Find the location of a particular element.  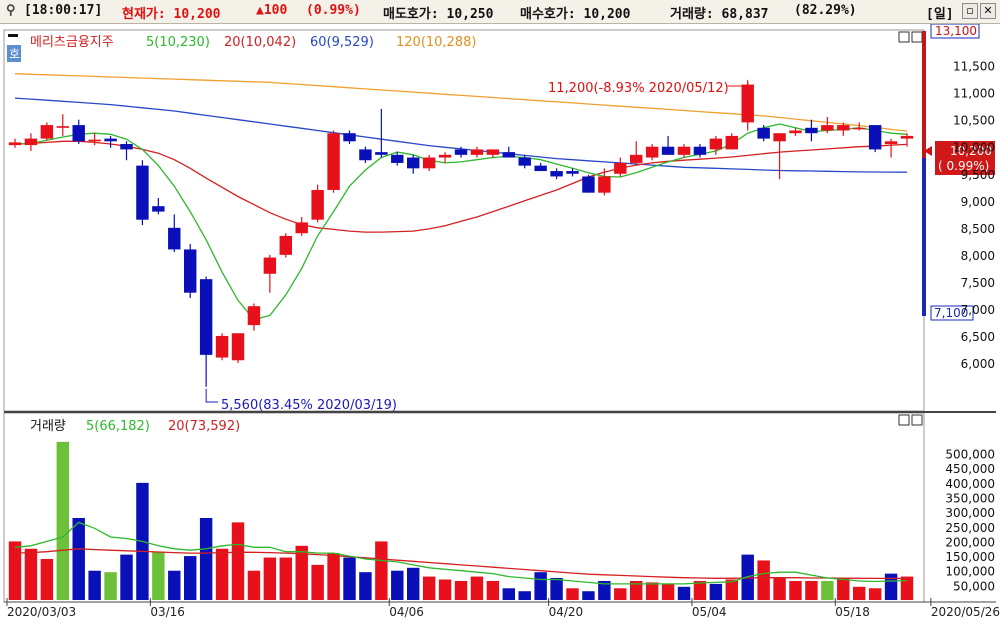

ma120-line is located at coordinates (461, 102).